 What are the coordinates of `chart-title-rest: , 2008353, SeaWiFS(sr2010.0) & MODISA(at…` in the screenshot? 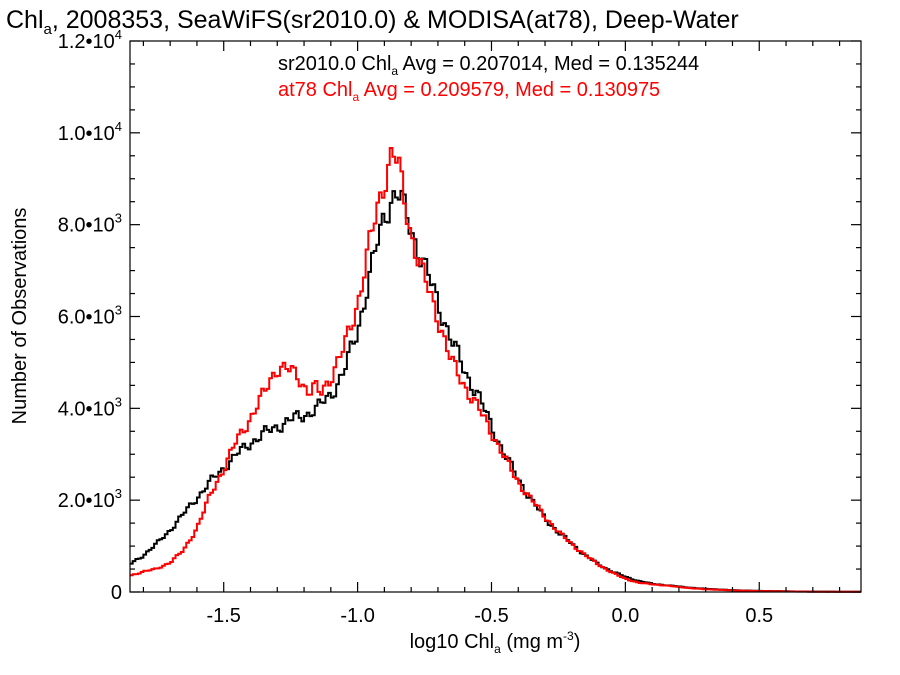 It's located at (395, 20).